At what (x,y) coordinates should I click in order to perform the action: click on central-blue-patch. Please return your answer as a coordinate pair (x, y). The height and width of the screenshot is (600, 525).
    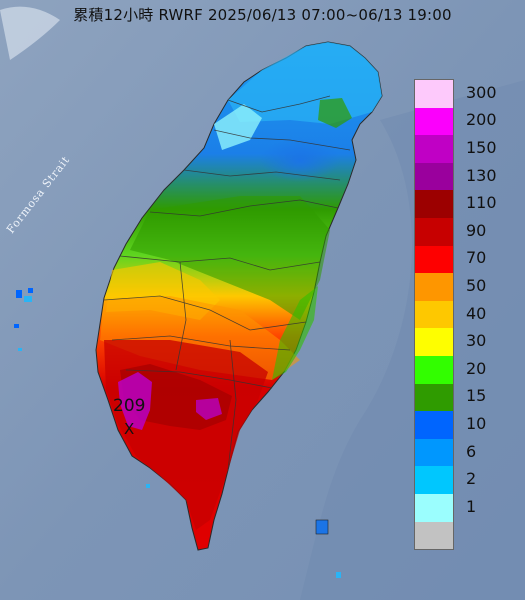
    Looking at the image, I should click on (300, 160).